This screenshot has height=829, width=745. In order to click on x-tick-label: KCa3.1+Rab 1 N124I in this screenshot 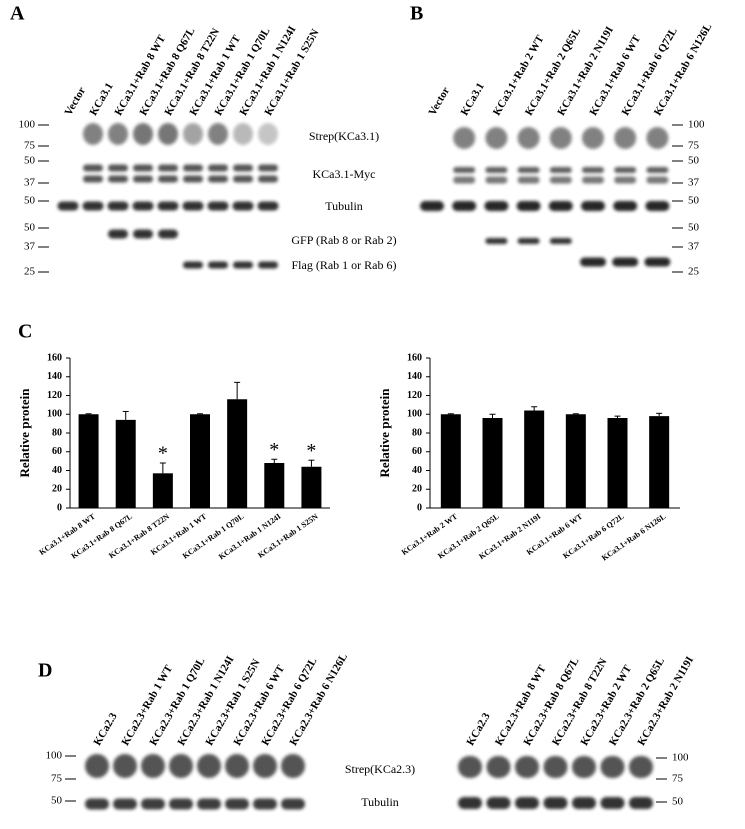, I will do `click(250, 537)`.